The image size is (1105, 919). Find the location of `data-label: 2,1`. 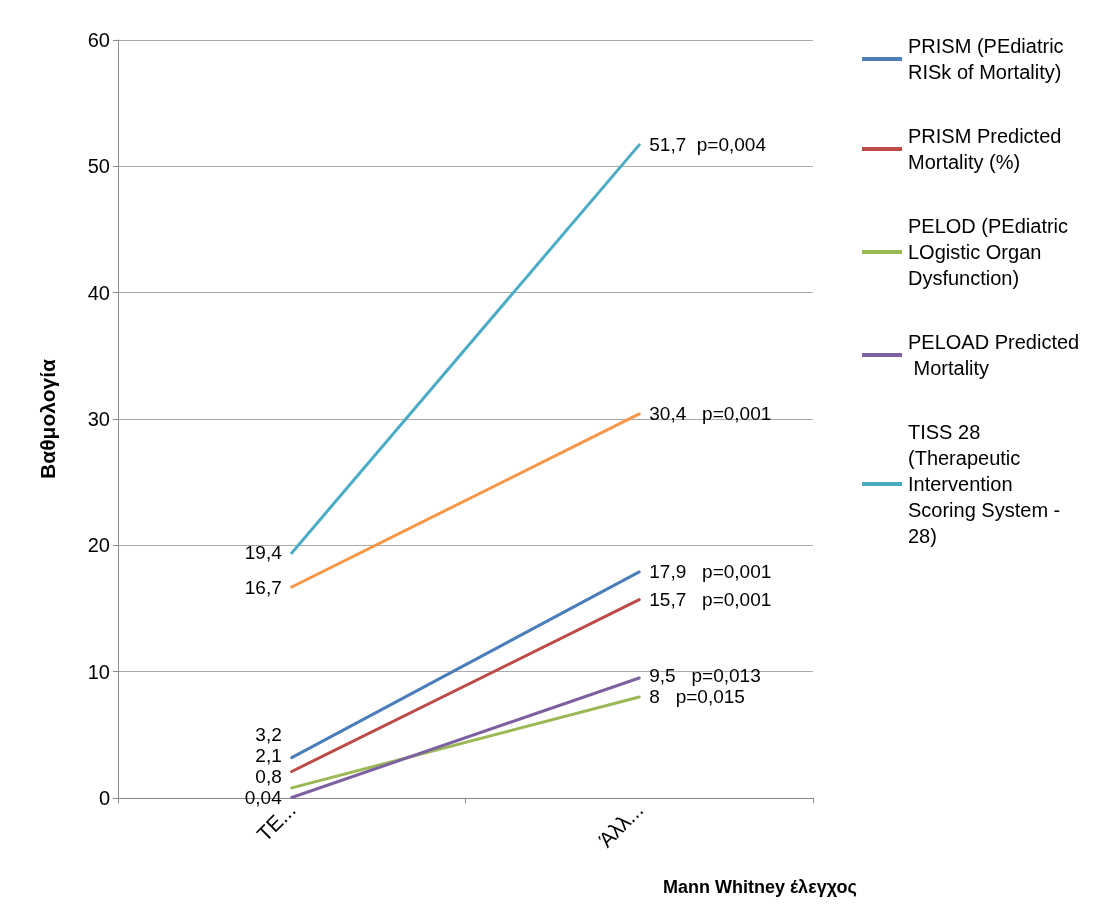

data-label: 2,1 is located at coordinates (268, 755).